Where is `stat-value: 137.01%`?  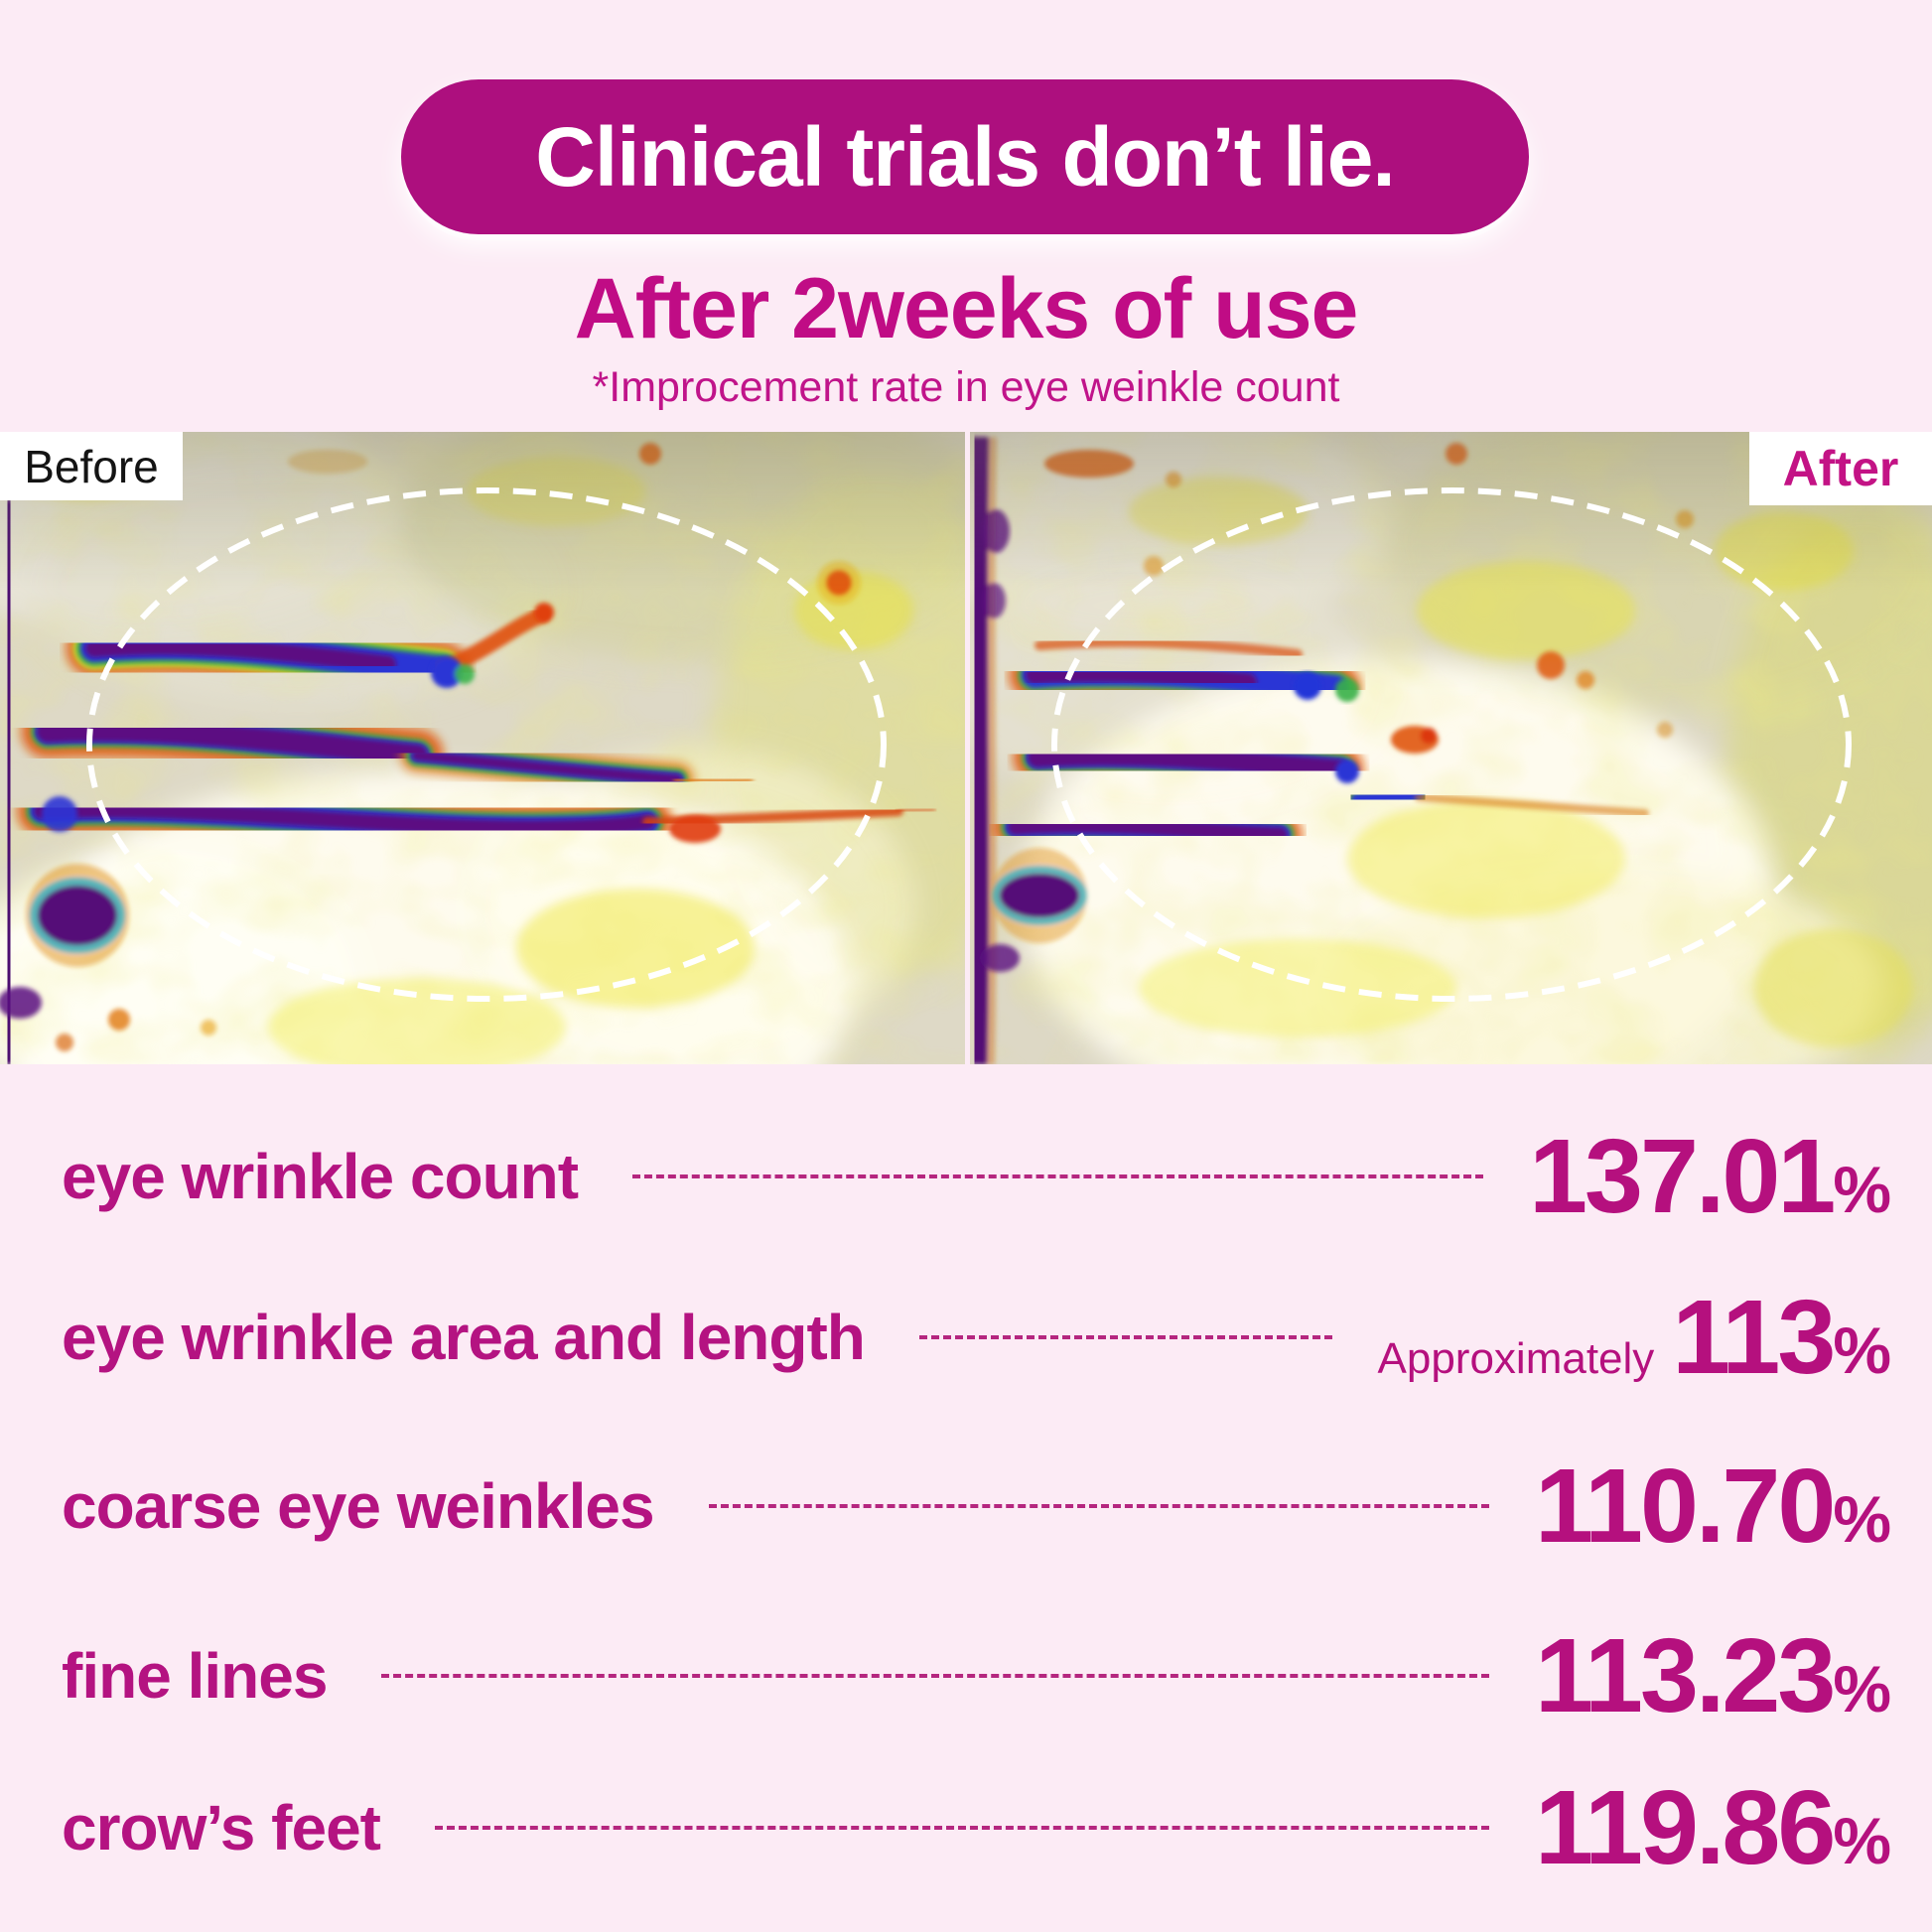 stat-value: 137.01% is located at coordinates (1710, 1177).